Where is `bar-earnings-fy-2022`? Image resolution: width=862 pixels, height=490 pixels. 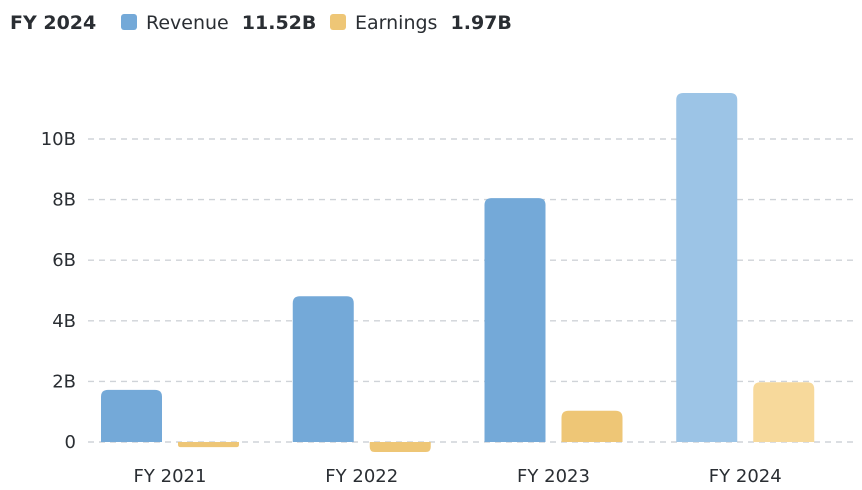
bar-earnings-fy-2022 is located at coordinates (400, 447).